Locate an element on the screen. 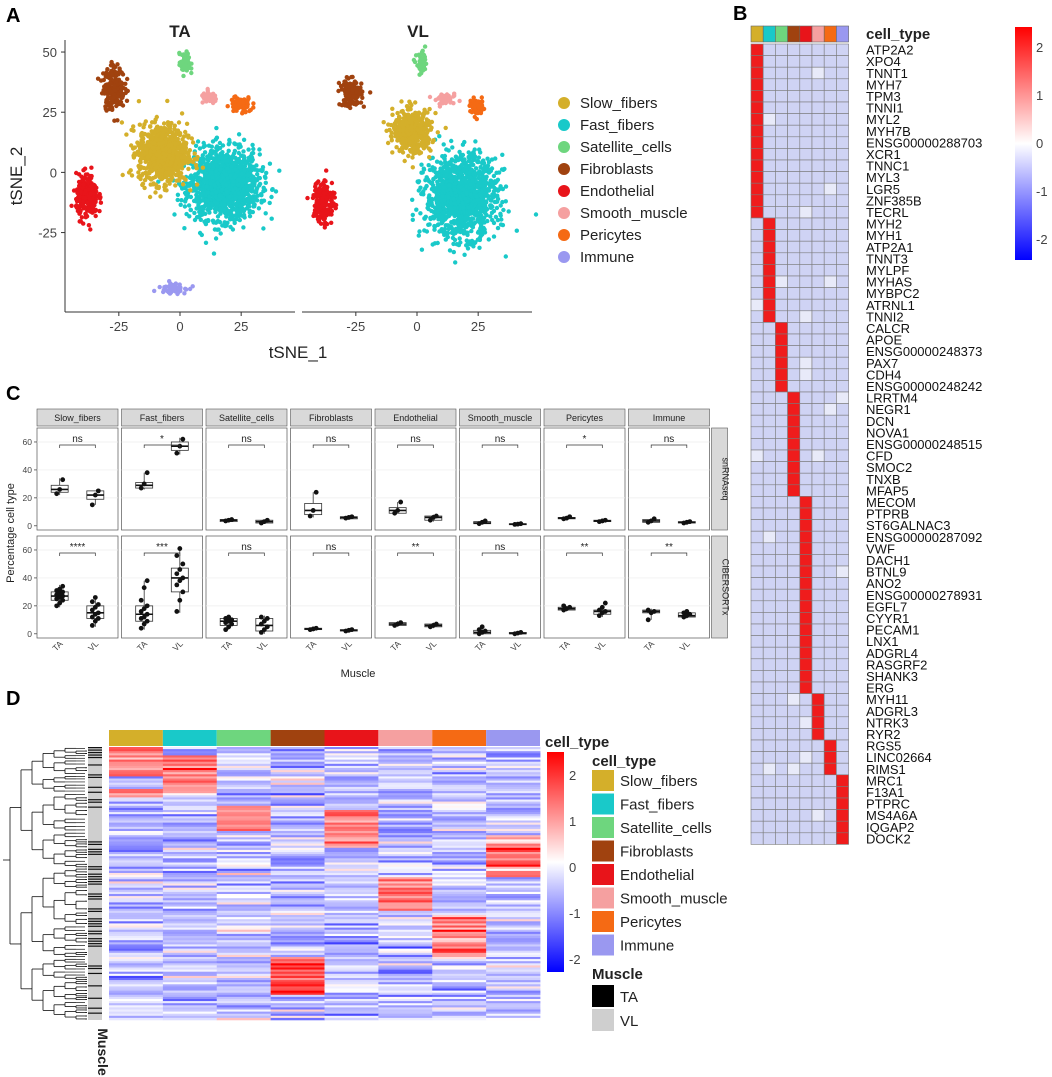  tsne-plot-ta is located at coordinates (175, 173).